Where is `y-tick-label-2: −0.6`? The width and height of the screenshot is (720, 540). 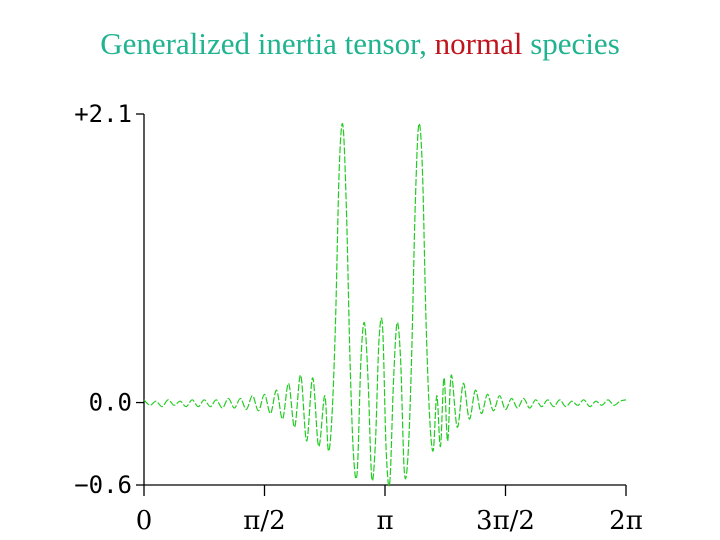
y-tick-label-2: −0.6 is located at coordinates (103, 485).